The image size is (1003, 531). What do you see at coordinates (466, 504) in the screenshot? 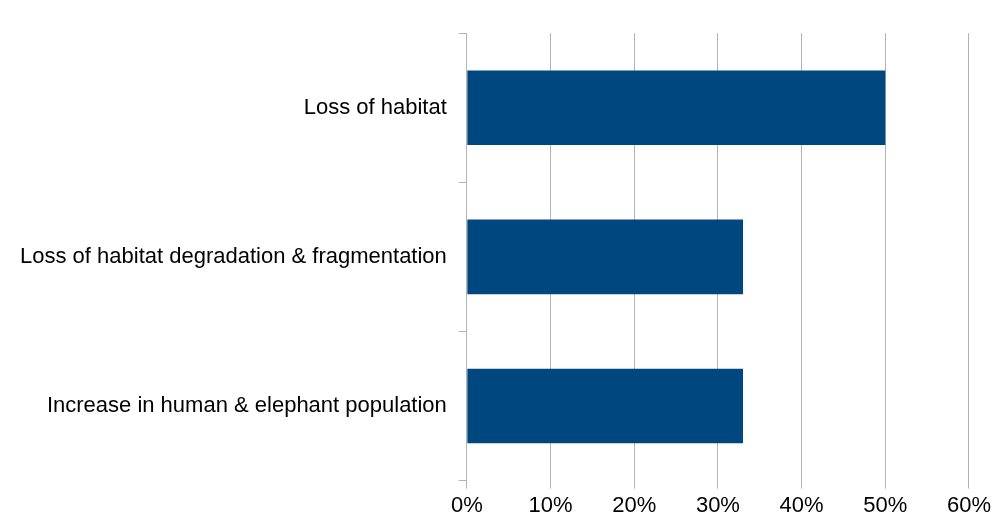
I see `x-tick-label: 0%` at bounding box center [466, 504].